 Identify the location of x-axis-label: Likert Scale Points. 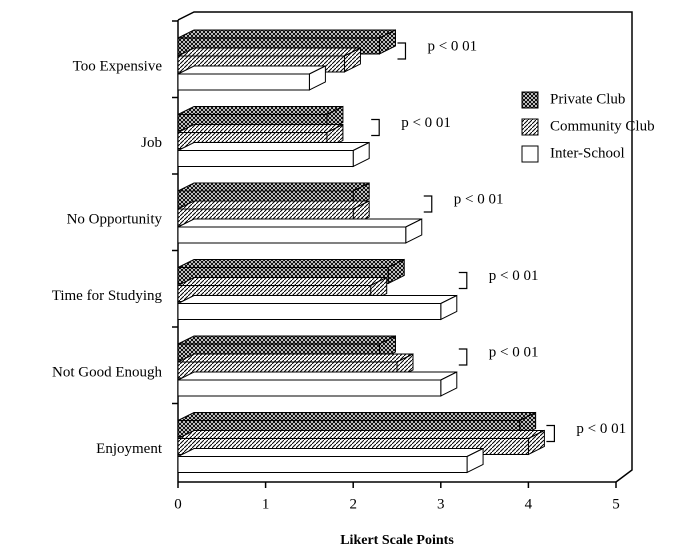
(397, 540).